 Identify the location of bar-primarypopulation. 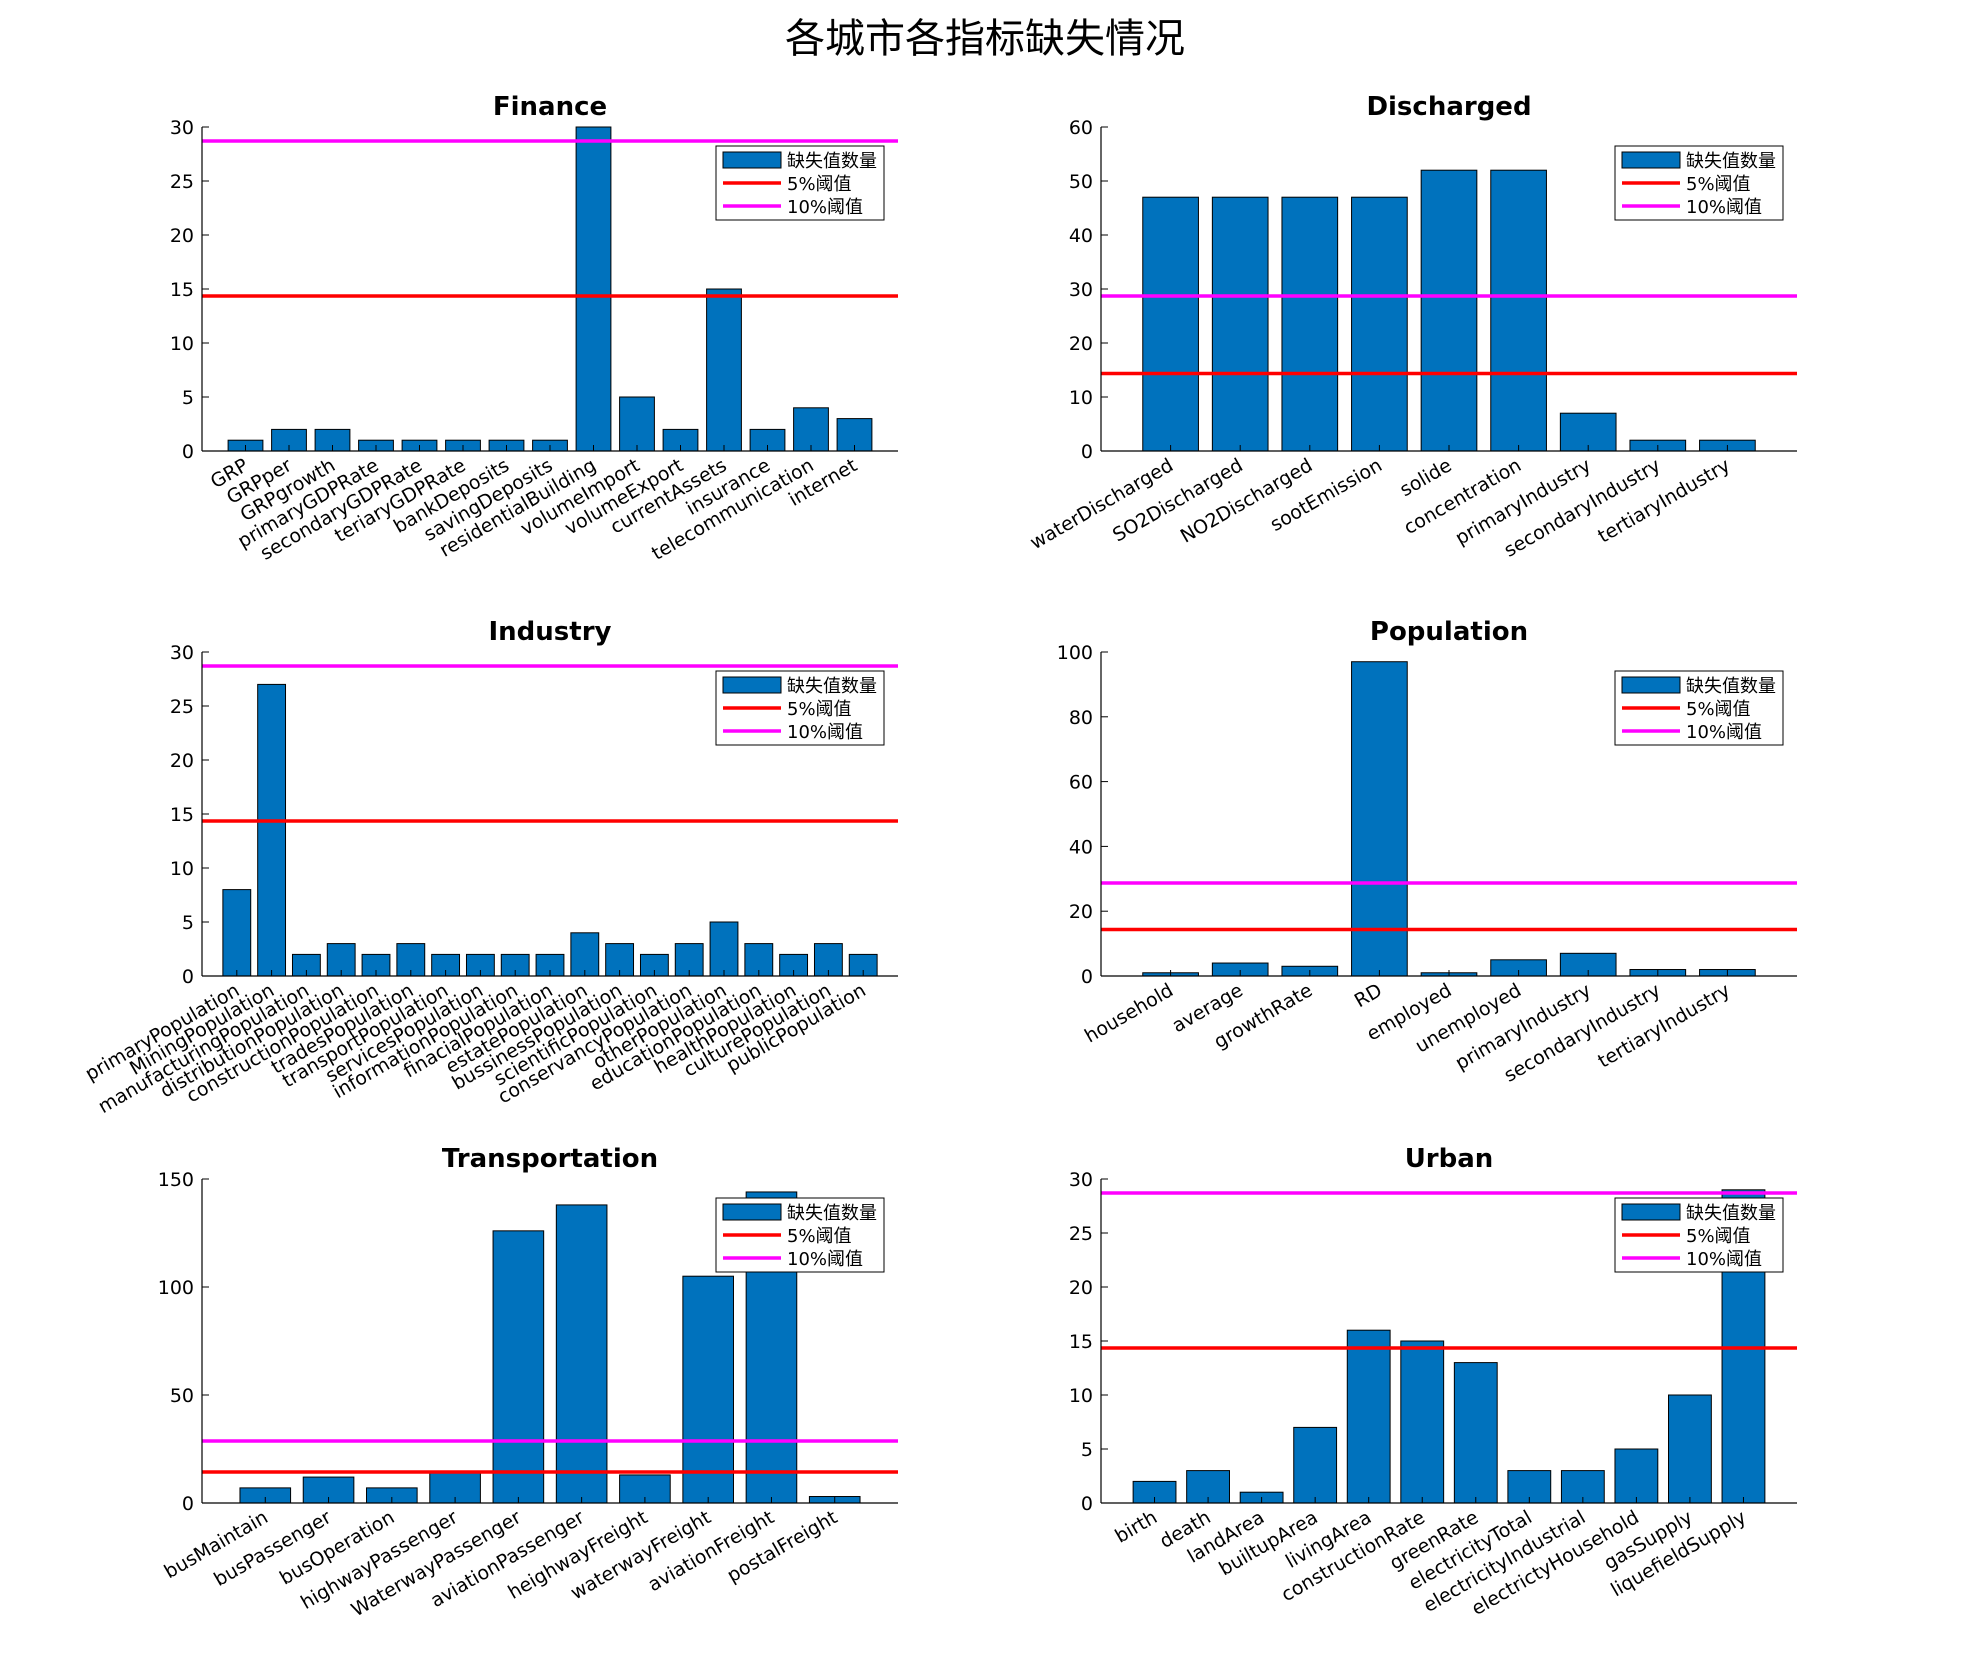
(237, 933).